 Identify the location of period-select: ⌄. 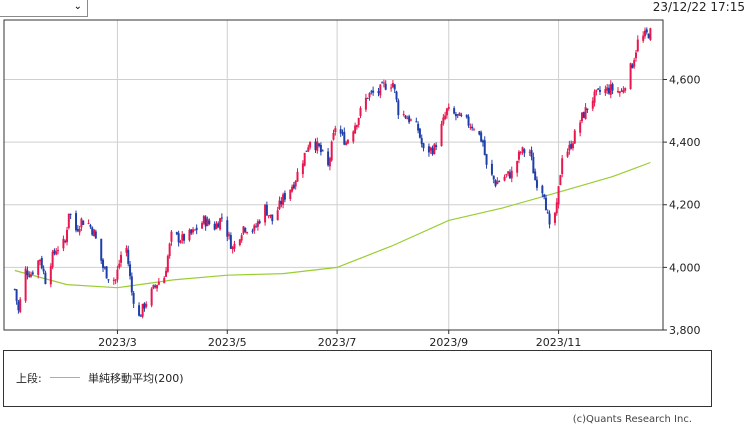
(44, 8).